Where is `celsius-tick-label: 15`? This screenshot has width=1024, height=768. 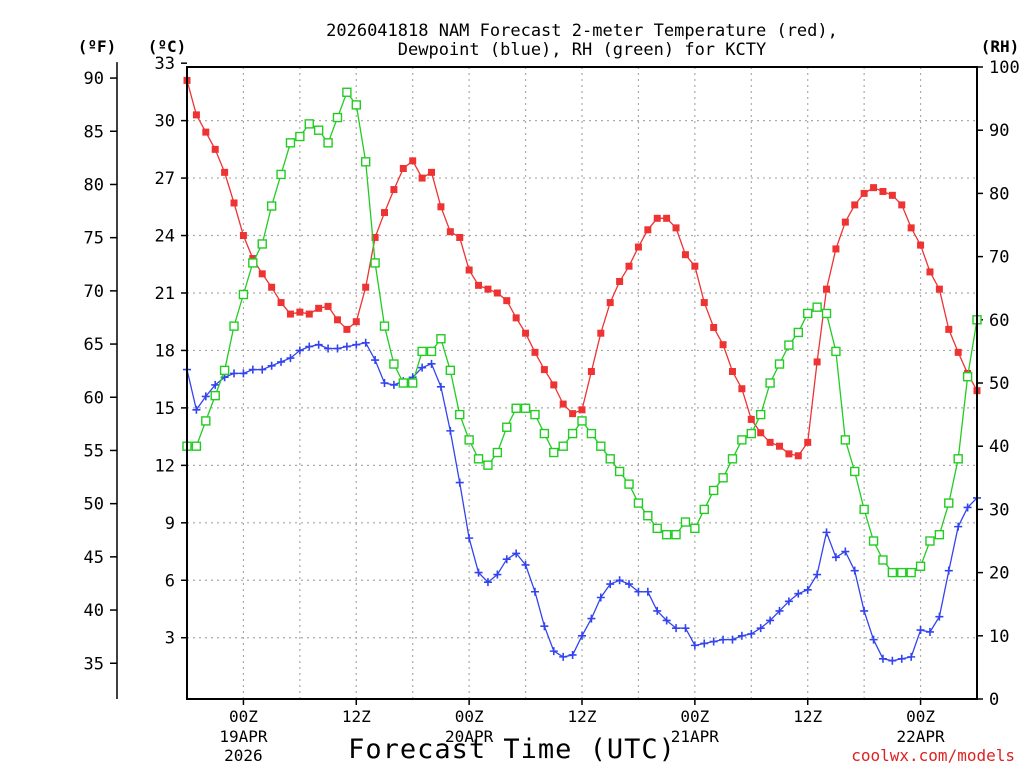
celsius-tick-label: 15 is located at coordinates (165, 409).